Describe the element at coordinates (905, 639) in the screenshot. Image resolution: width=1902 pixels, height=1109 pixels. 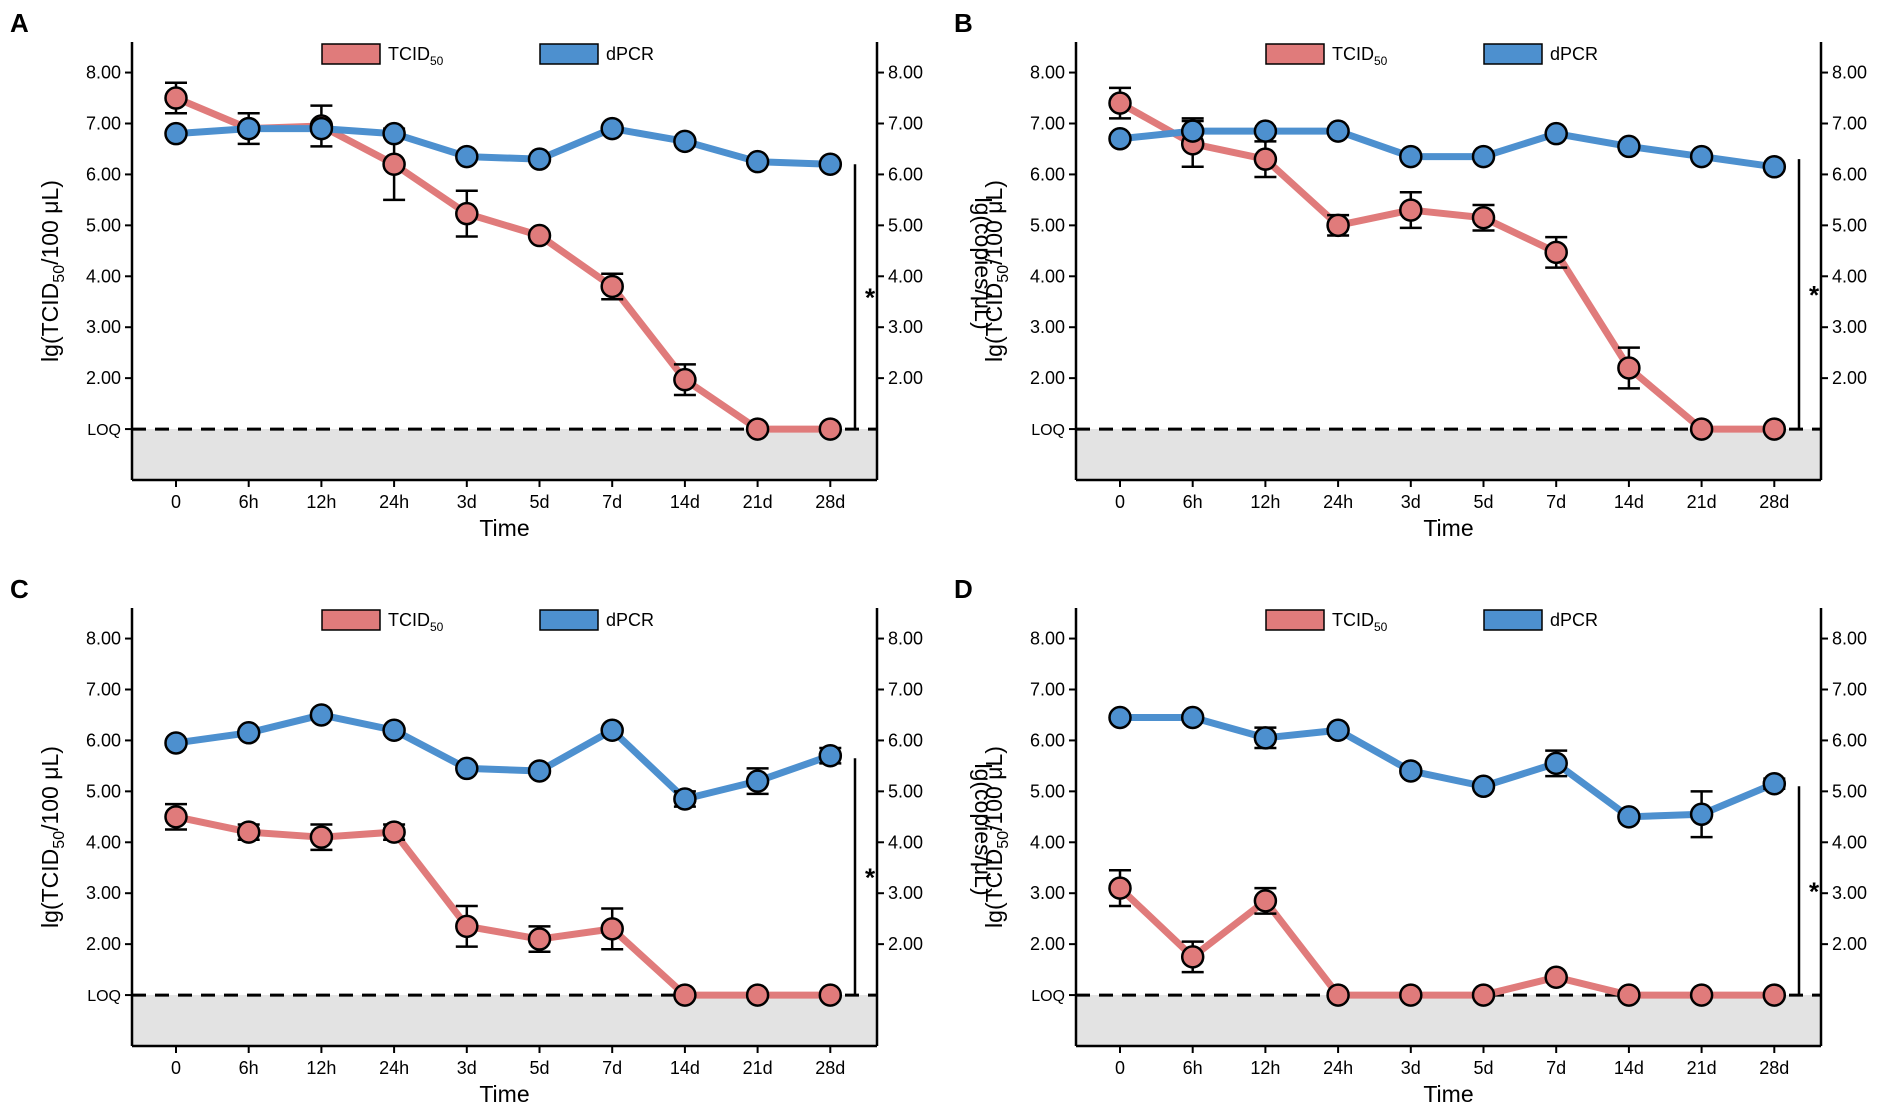
I see `y-tick-label-right: 8.00` at that location.